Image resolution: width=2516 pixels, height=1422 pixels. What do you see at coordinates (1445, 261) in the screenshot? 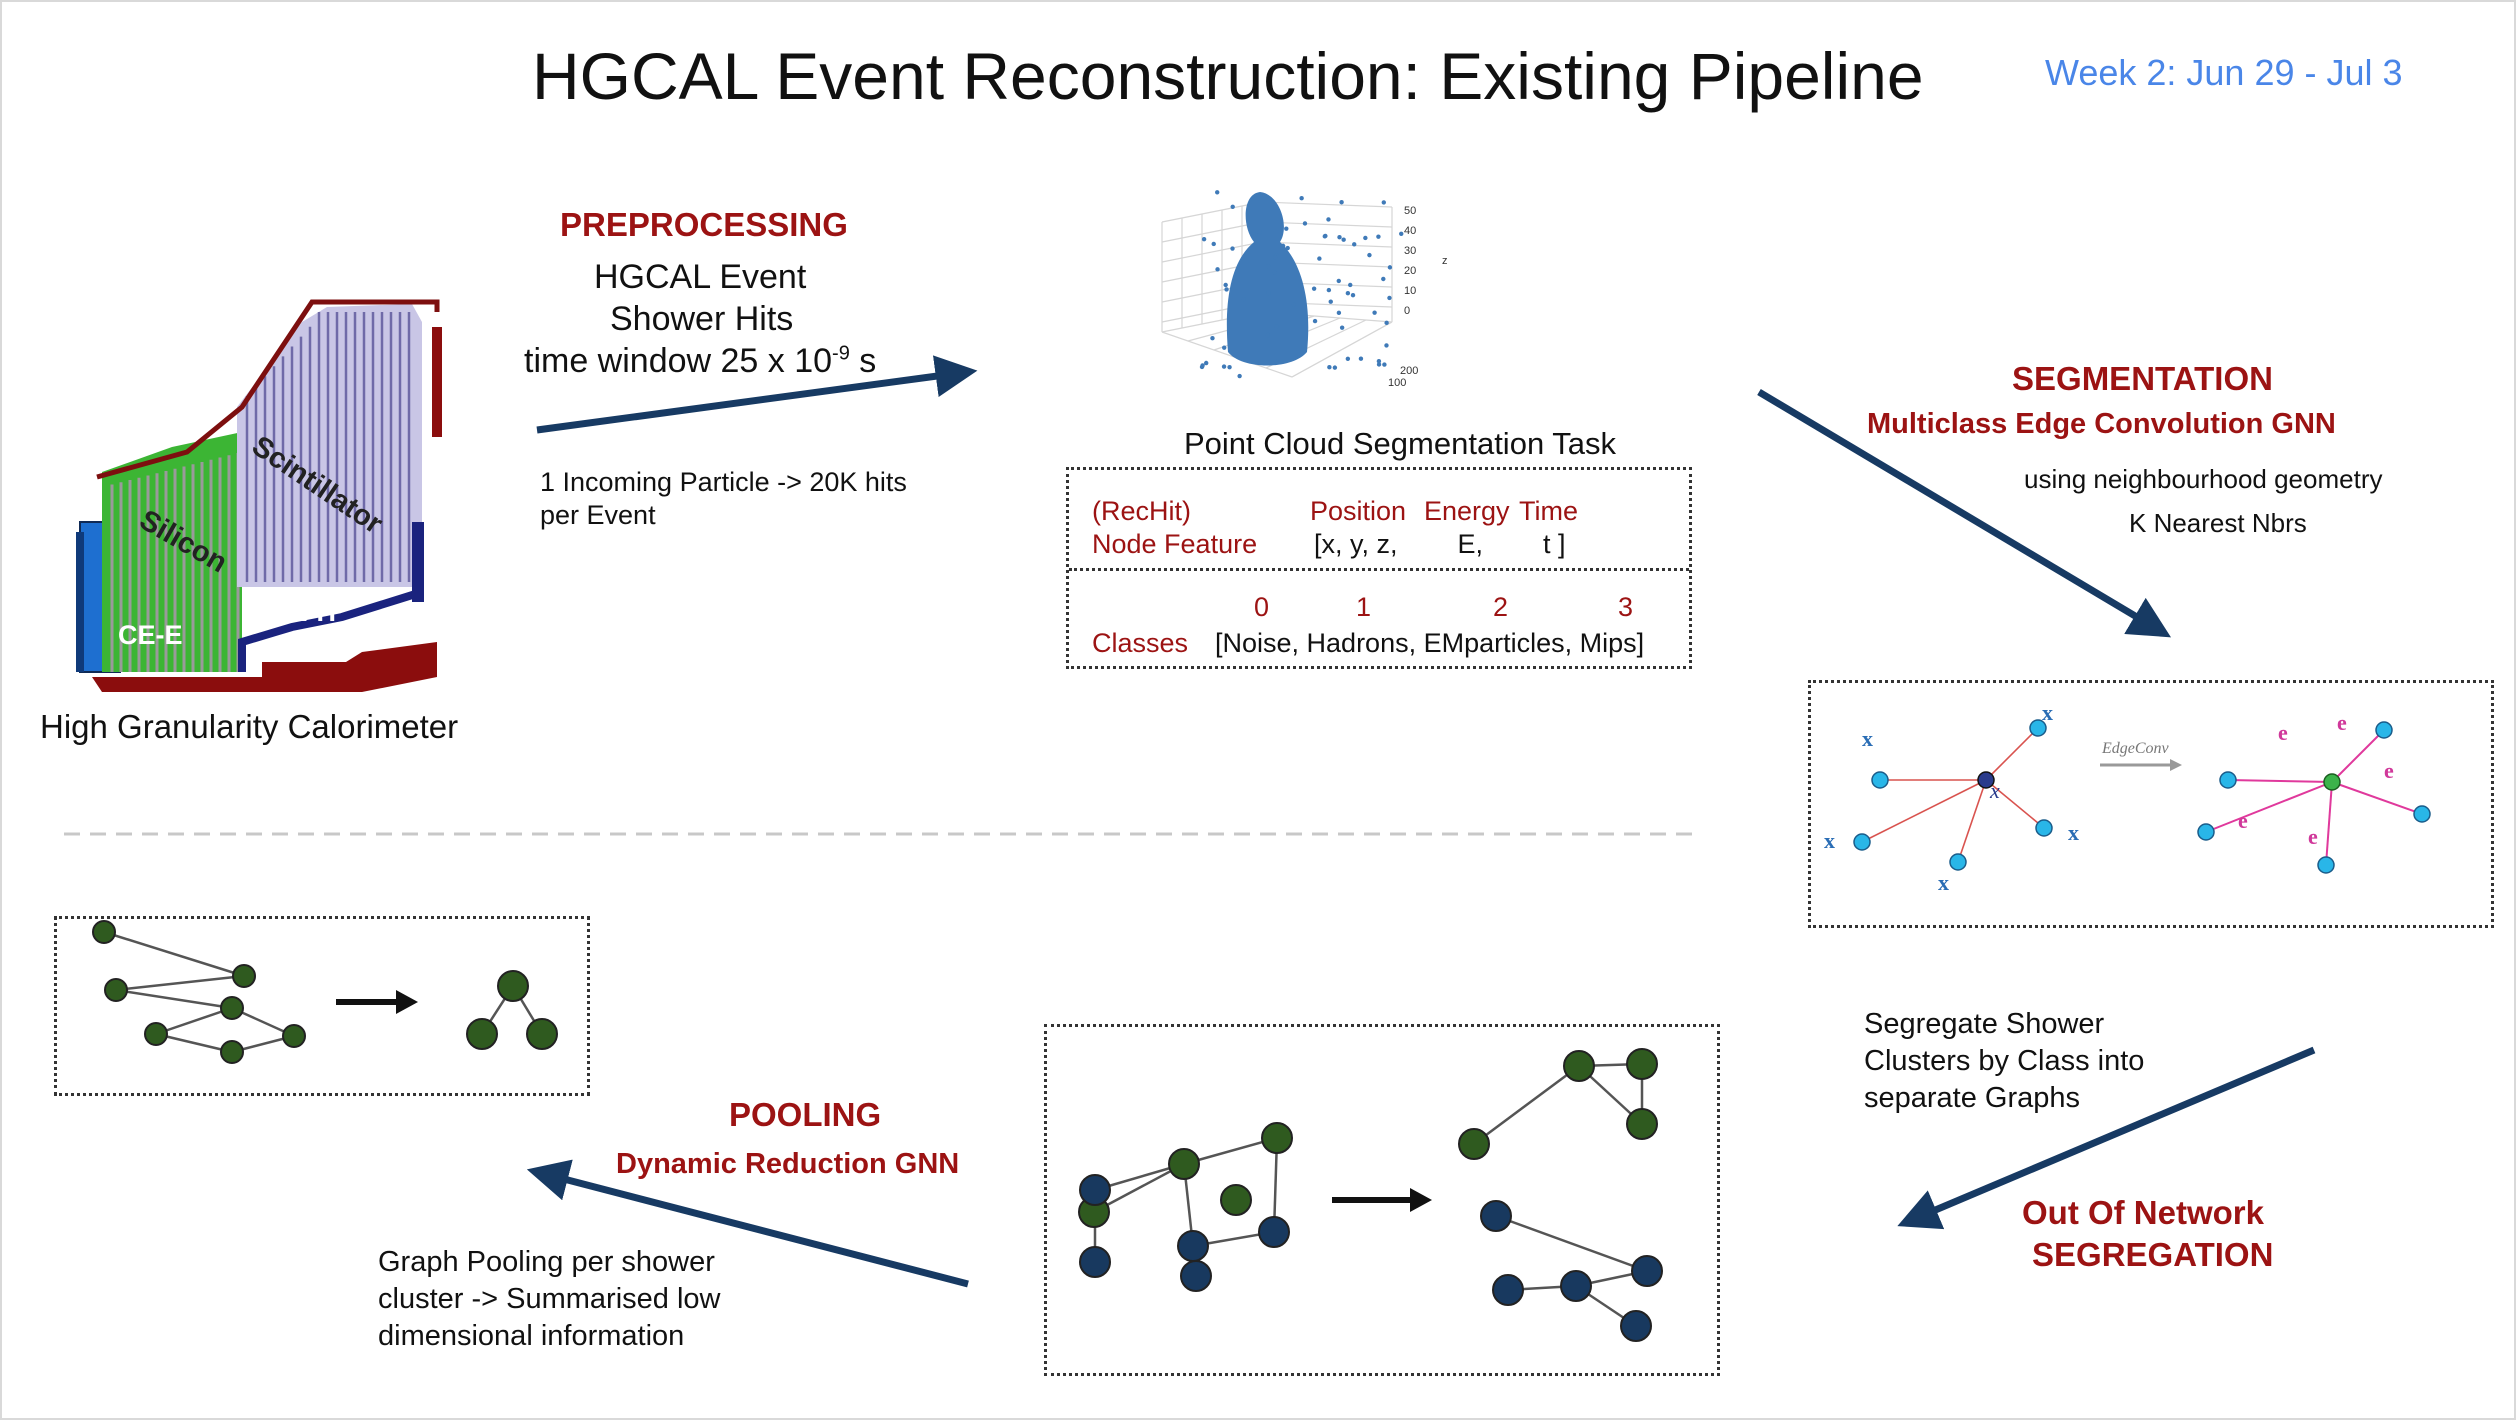
I see `z-axis-label: z` at bounding box center [1445, 261].